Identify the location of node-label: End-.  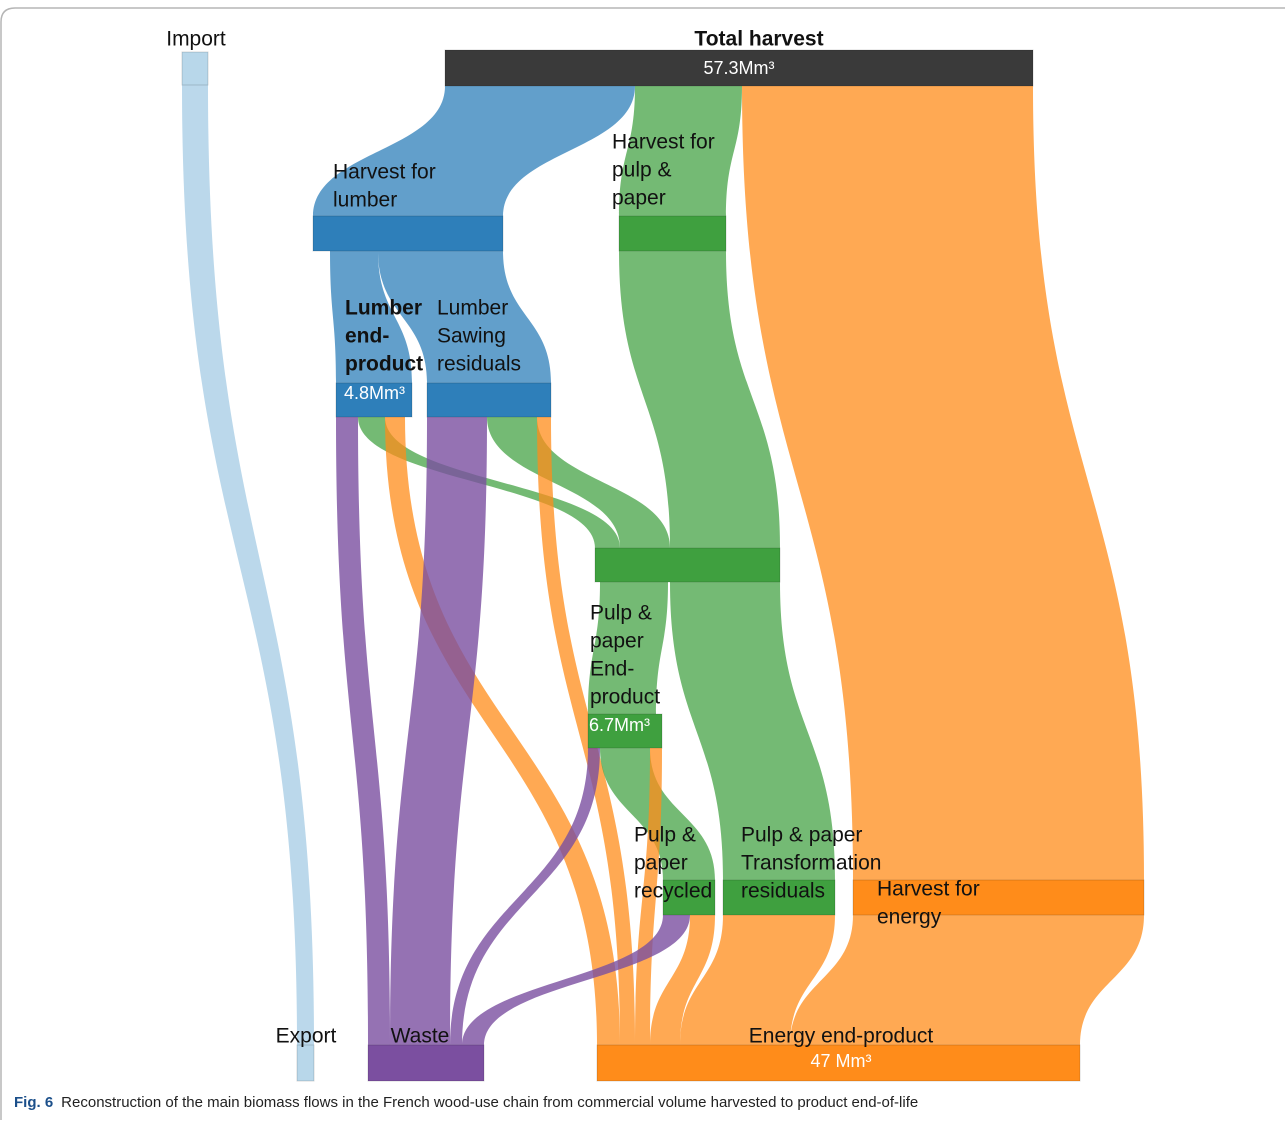
(612, 669).